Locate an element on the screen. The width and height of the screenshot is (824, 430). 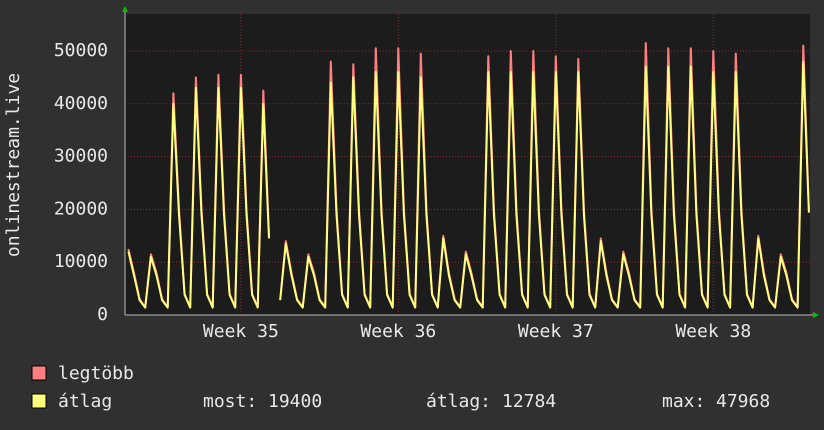
legend-label: legtöbb is located at coordinates (96, 373).